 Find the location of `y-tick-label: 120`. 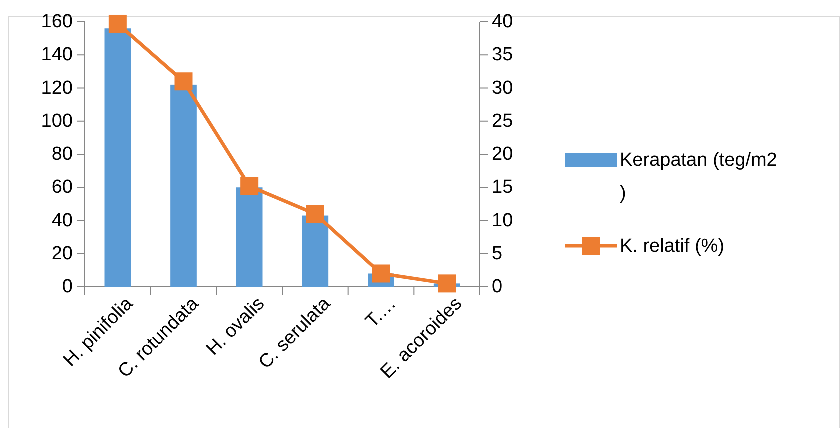

y-tick-label: 120 is located at coordinates (57, 88).